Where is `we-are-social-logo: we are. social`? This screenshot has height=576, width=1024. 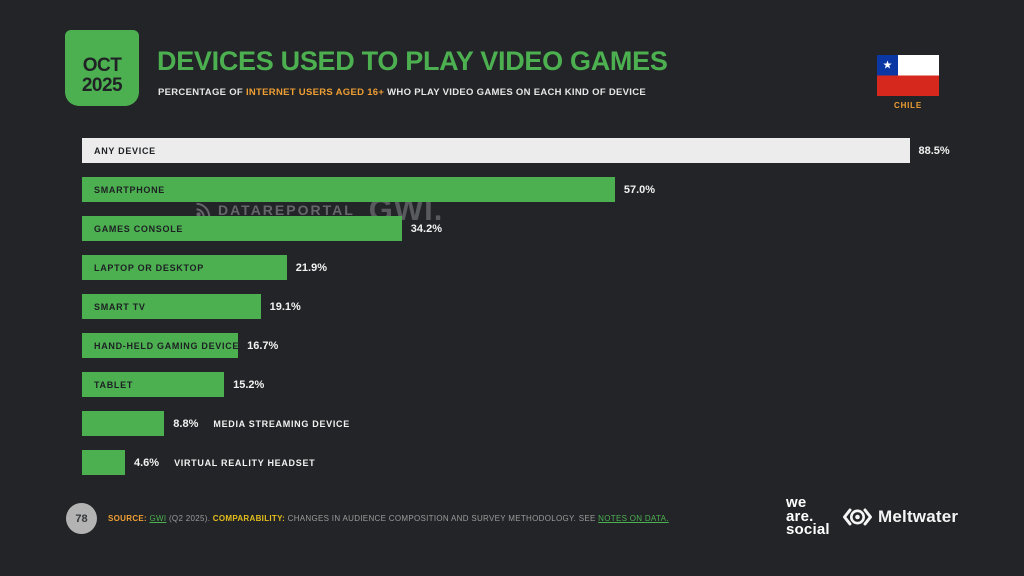
we-are-social-logo: we are. social is located at coordinates (808, 516).